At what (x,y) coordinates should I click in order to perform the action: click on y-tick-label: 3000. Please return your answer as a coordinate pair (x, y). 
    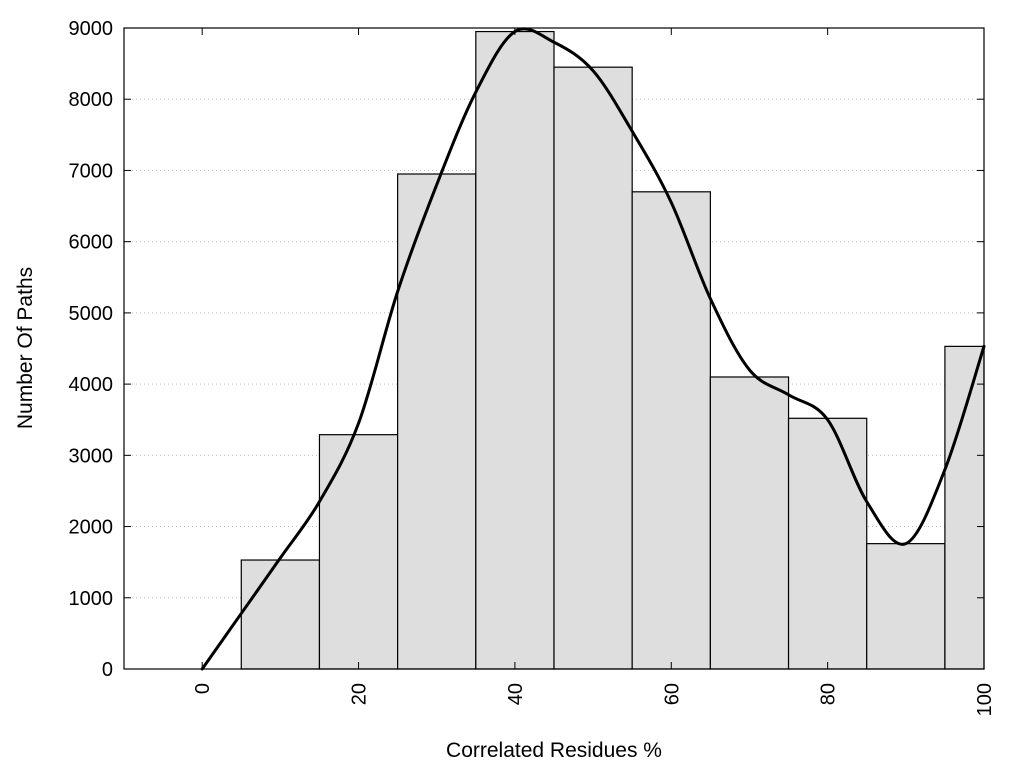
    Looking at the image, I should click on (91, 456).